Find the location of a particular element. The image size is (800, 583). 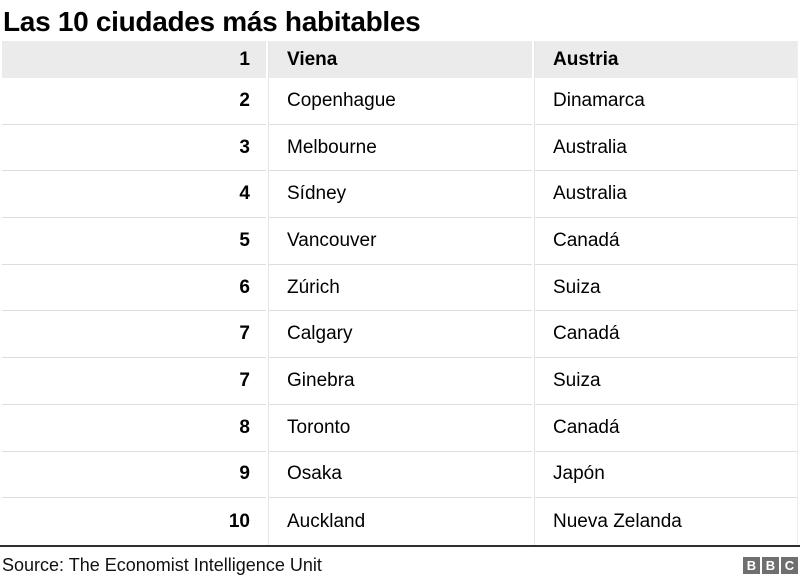

rank-cell: 2 is located at coordinates (134, 101).